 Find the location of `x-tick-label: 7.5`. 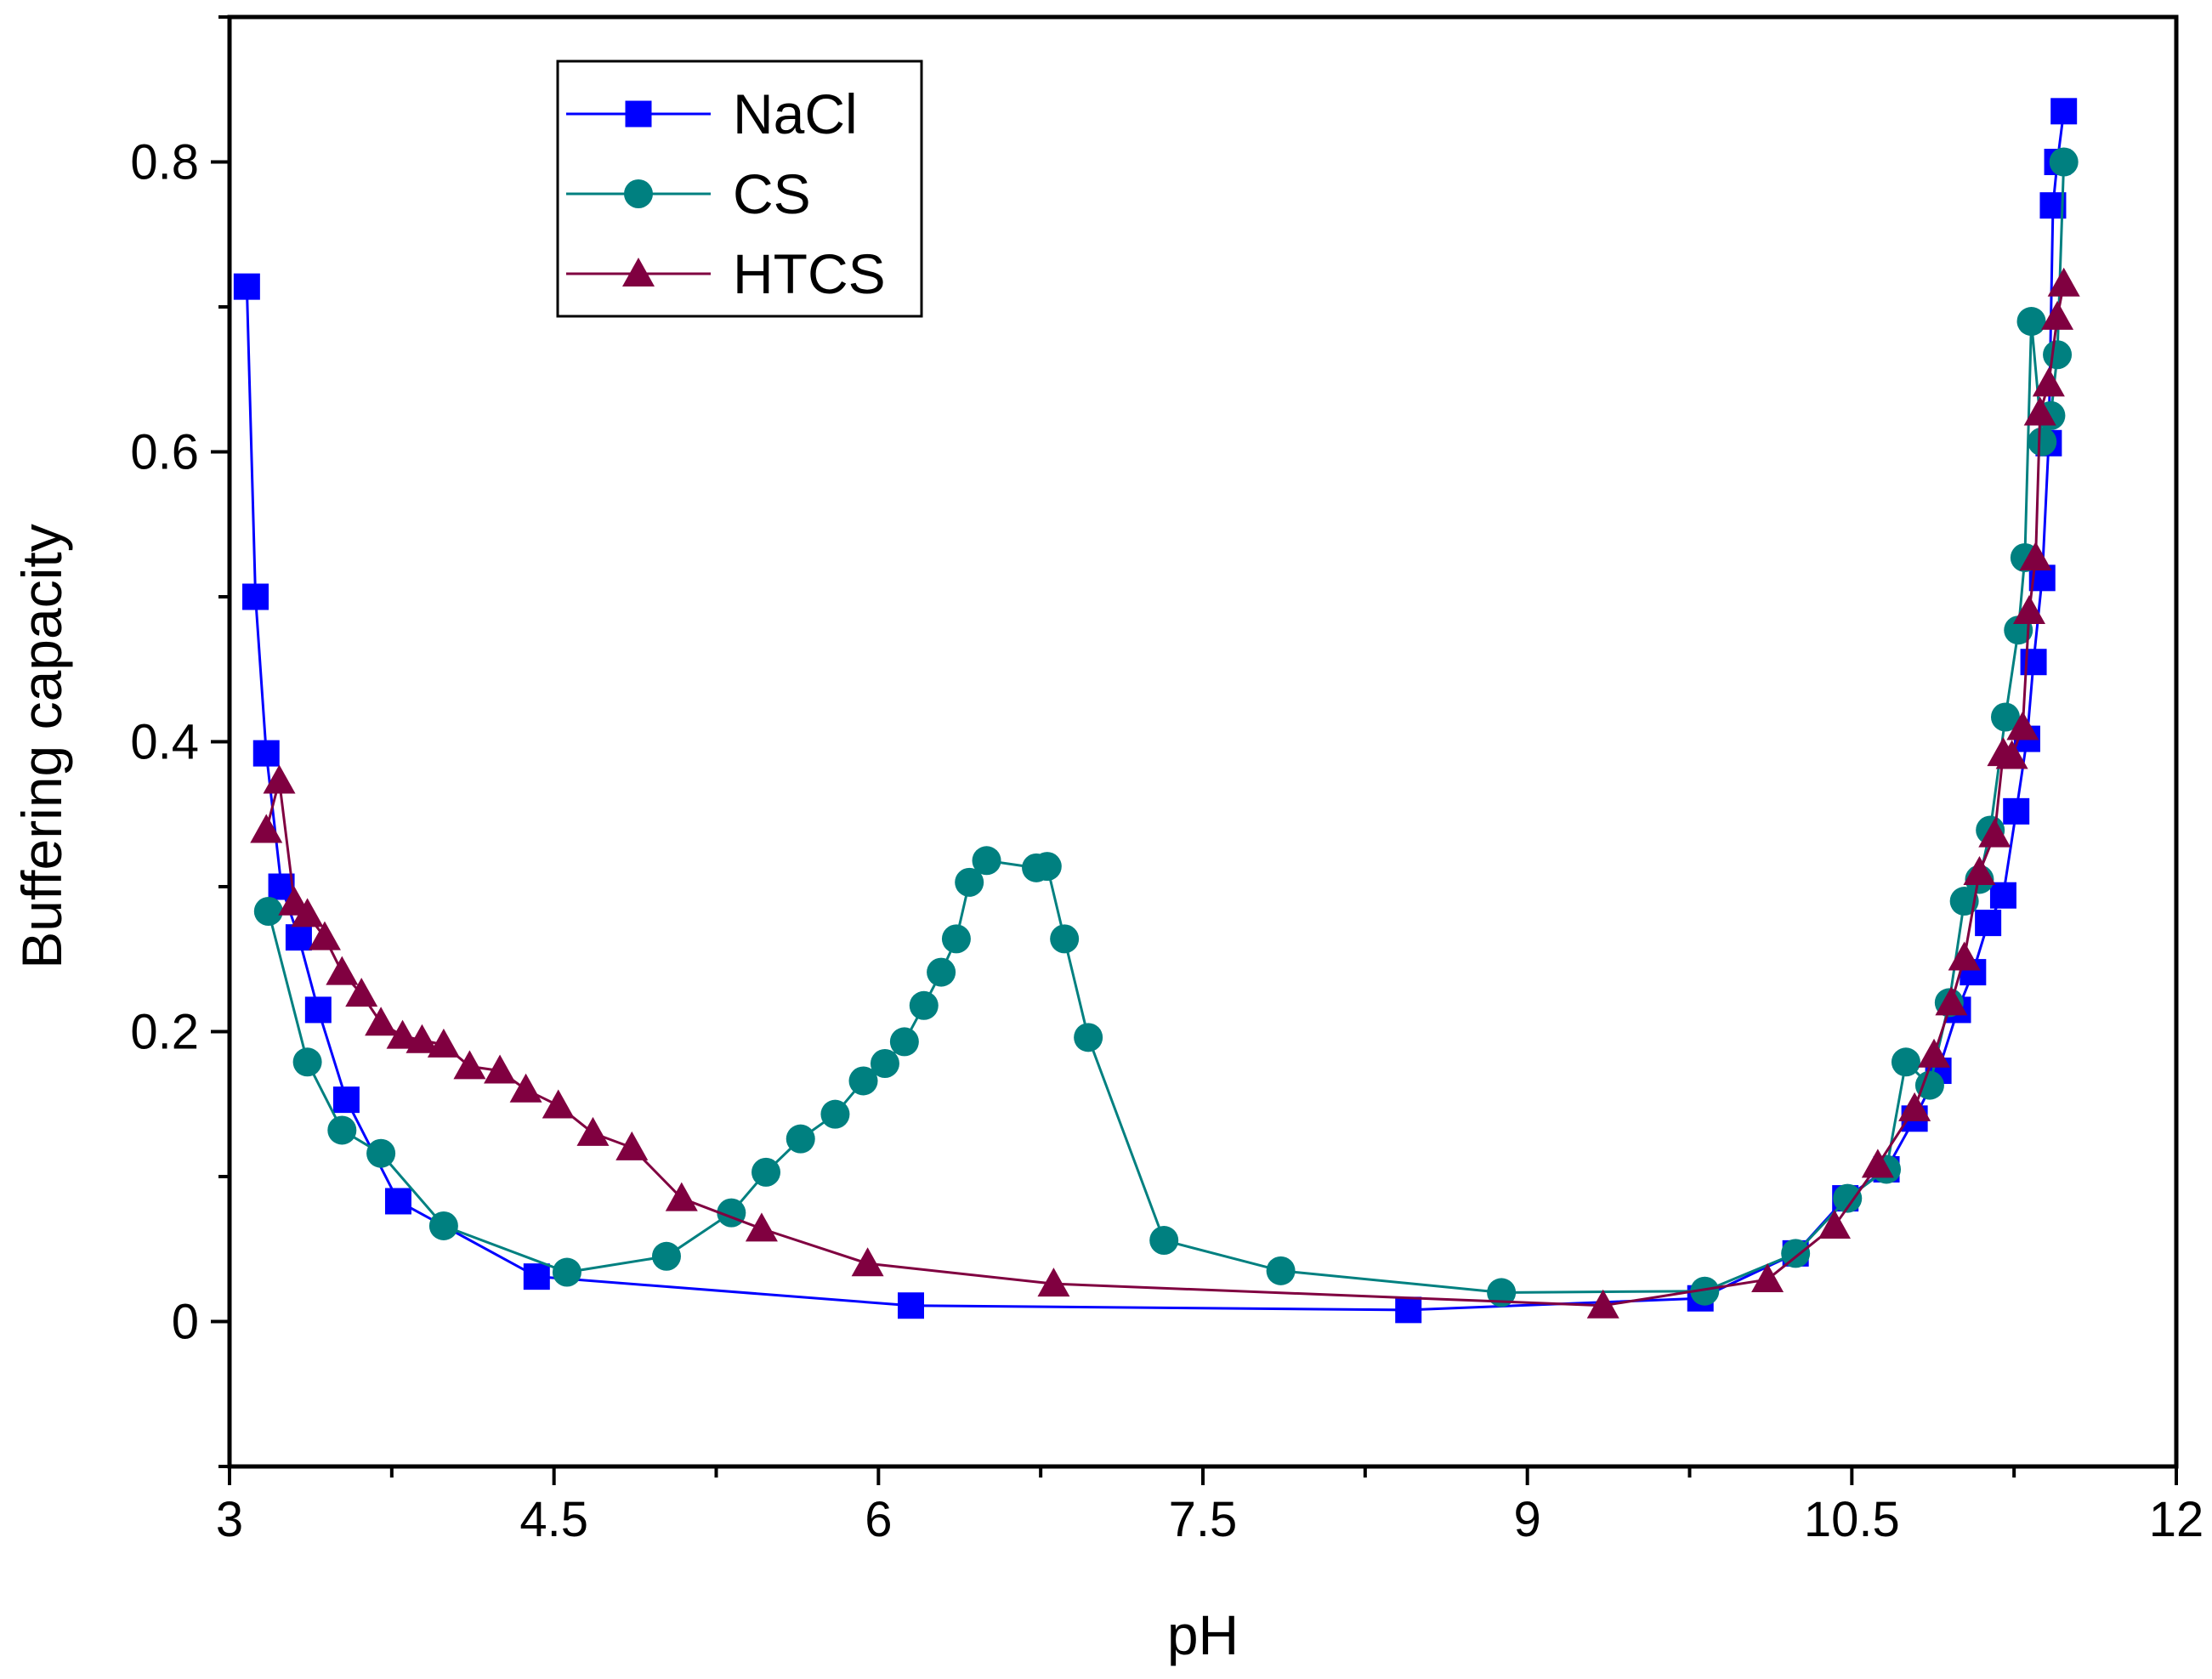

x-tick-label: 7.5 is located at coordinates (1203, 1519).